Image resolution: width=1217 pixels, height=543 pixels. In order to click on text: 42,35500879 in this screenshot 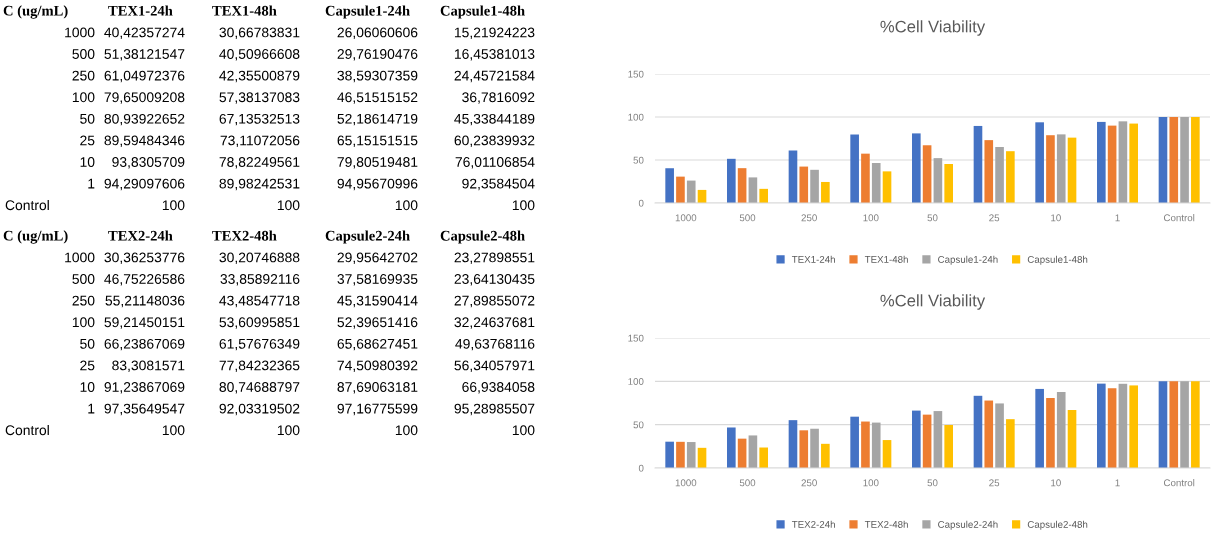, I will do `click(259, 76)`.